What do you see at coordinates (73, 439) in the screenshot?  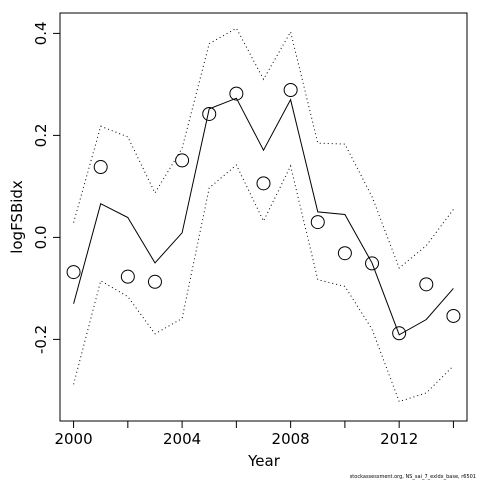 I see `x-tick-label: 2000` at bounding box center [73, 439].